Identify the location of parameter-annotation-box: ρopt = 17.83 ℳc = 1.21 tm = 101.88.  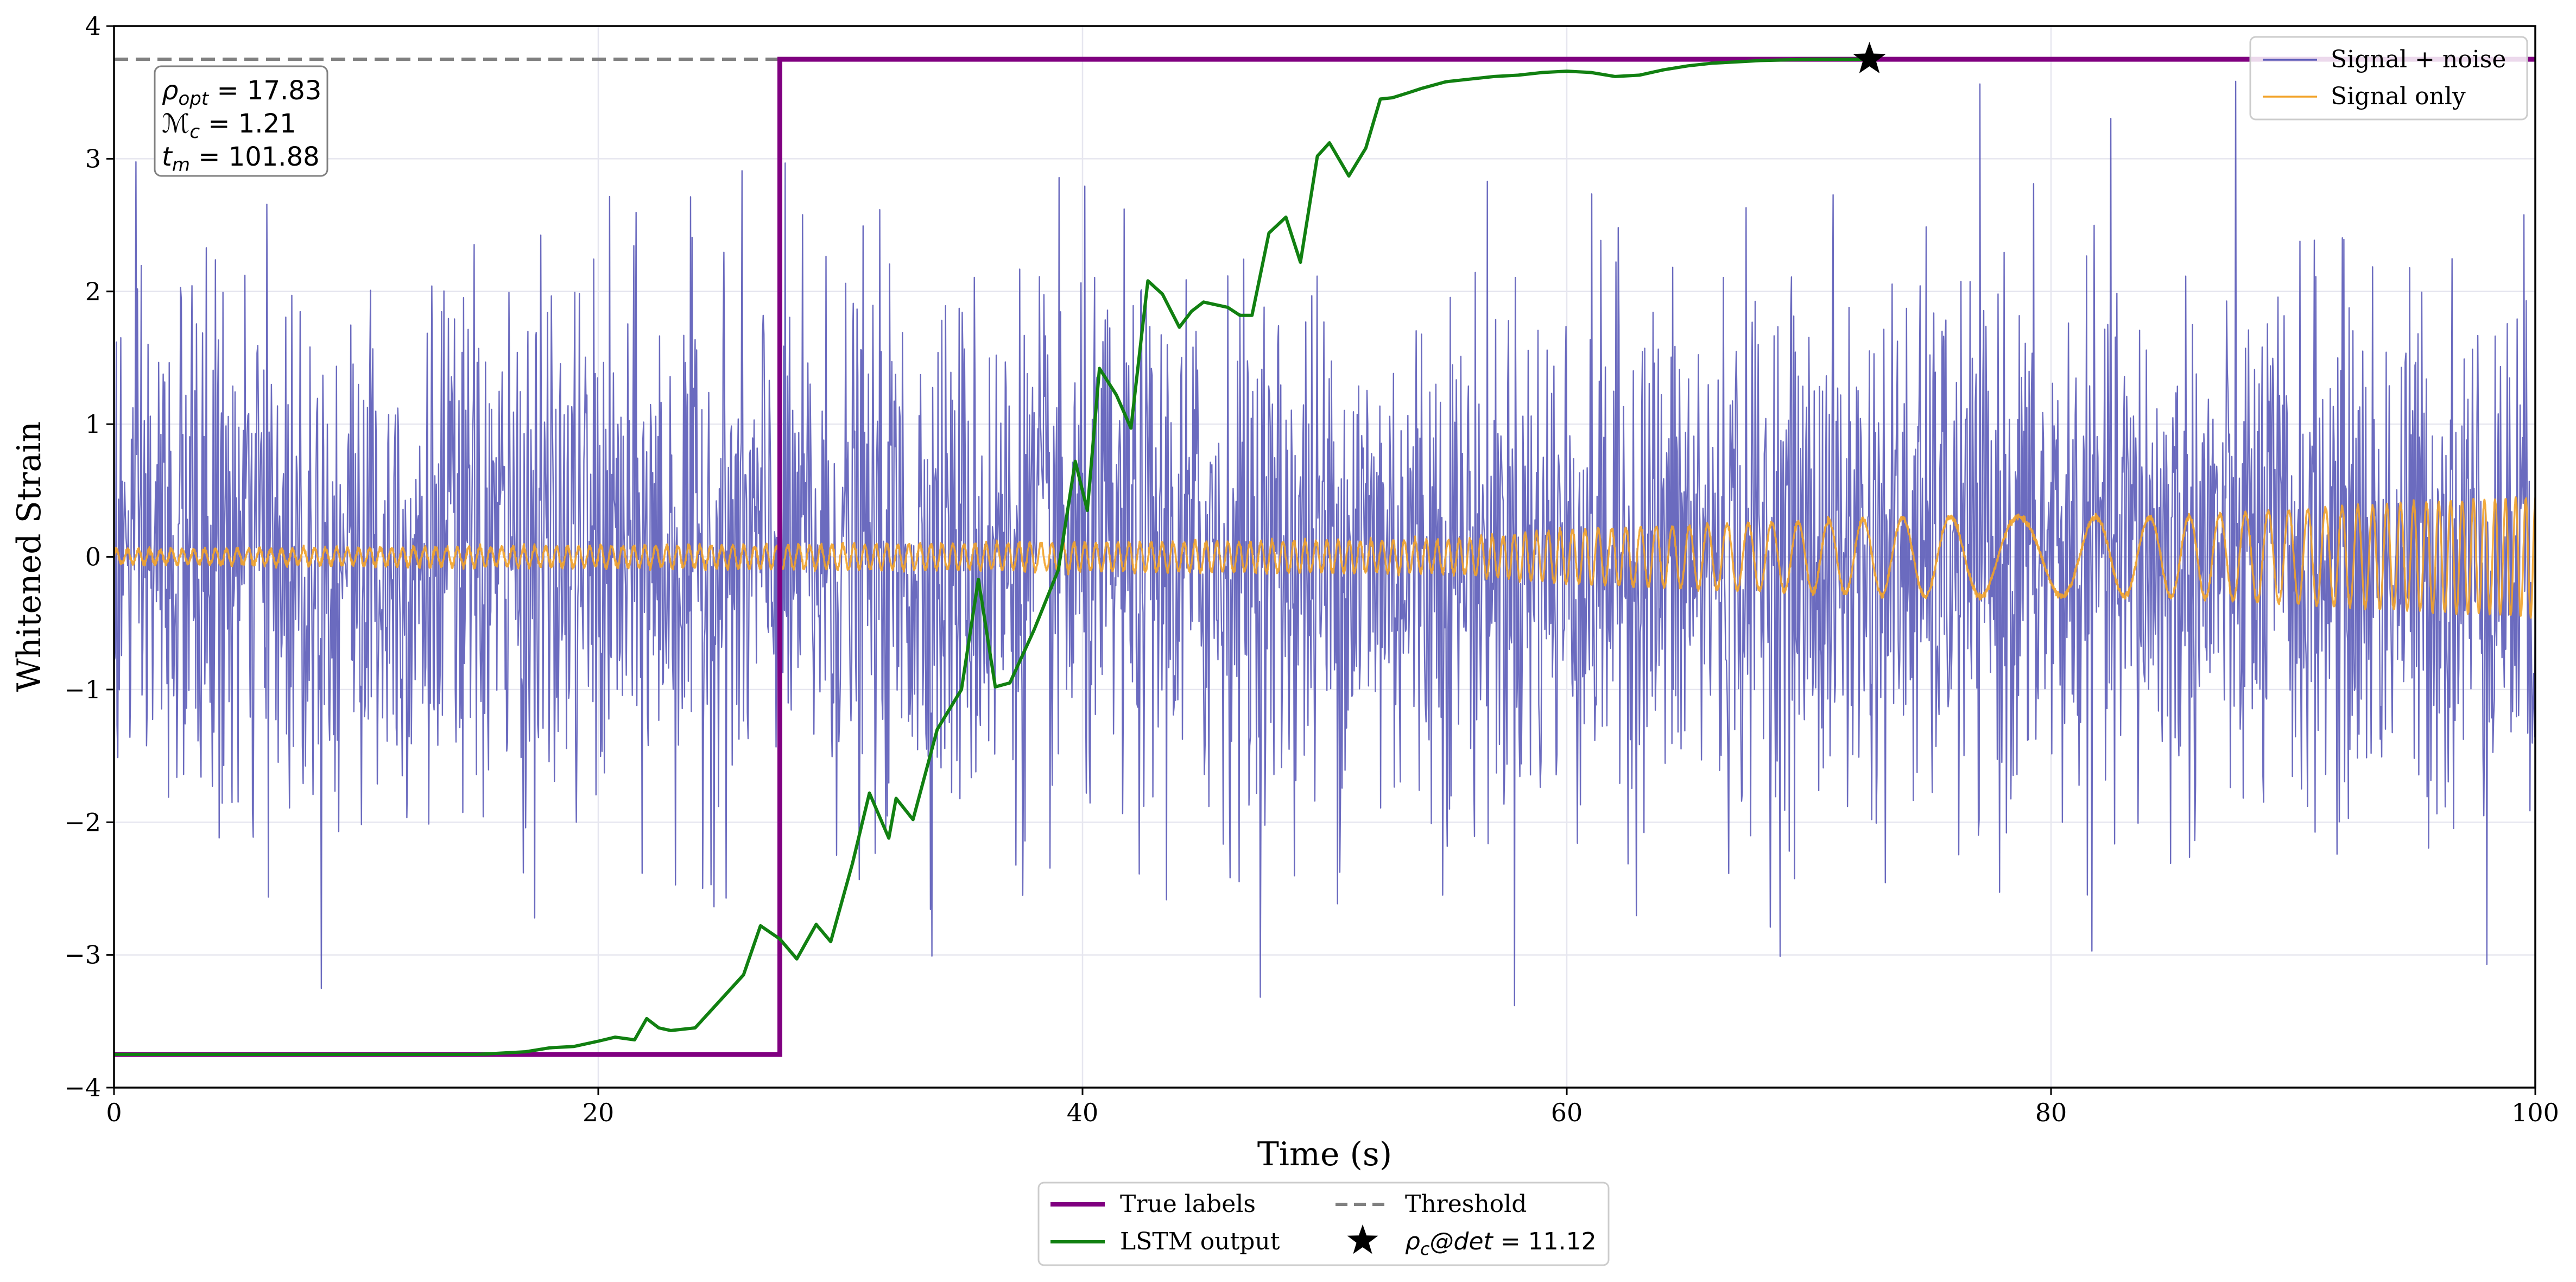
(241, 121).